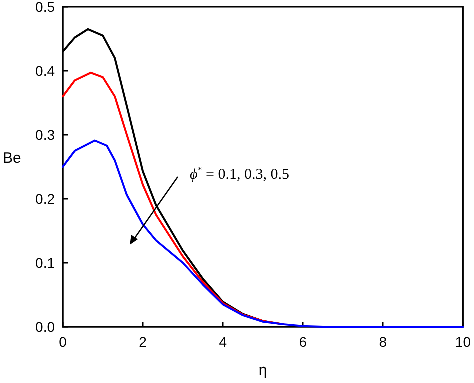  What do you see at coordinates (383, 342) in the screenshot?
I see `x-tick-label: 8` at bounding box center [383, 342].